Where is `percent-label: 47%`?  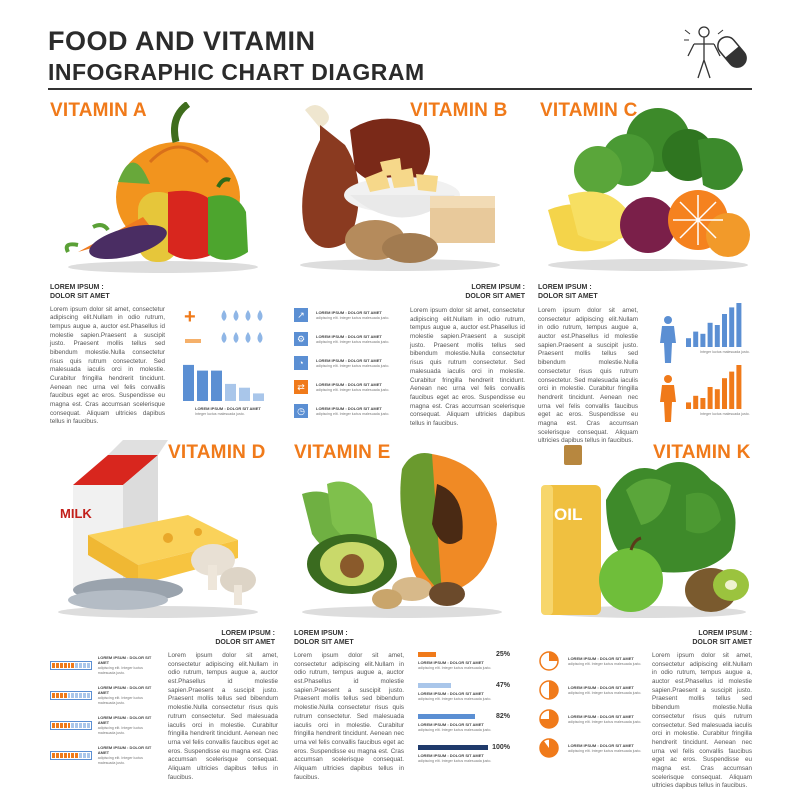
percent-label: 47% is located at coordinates (502, 685).